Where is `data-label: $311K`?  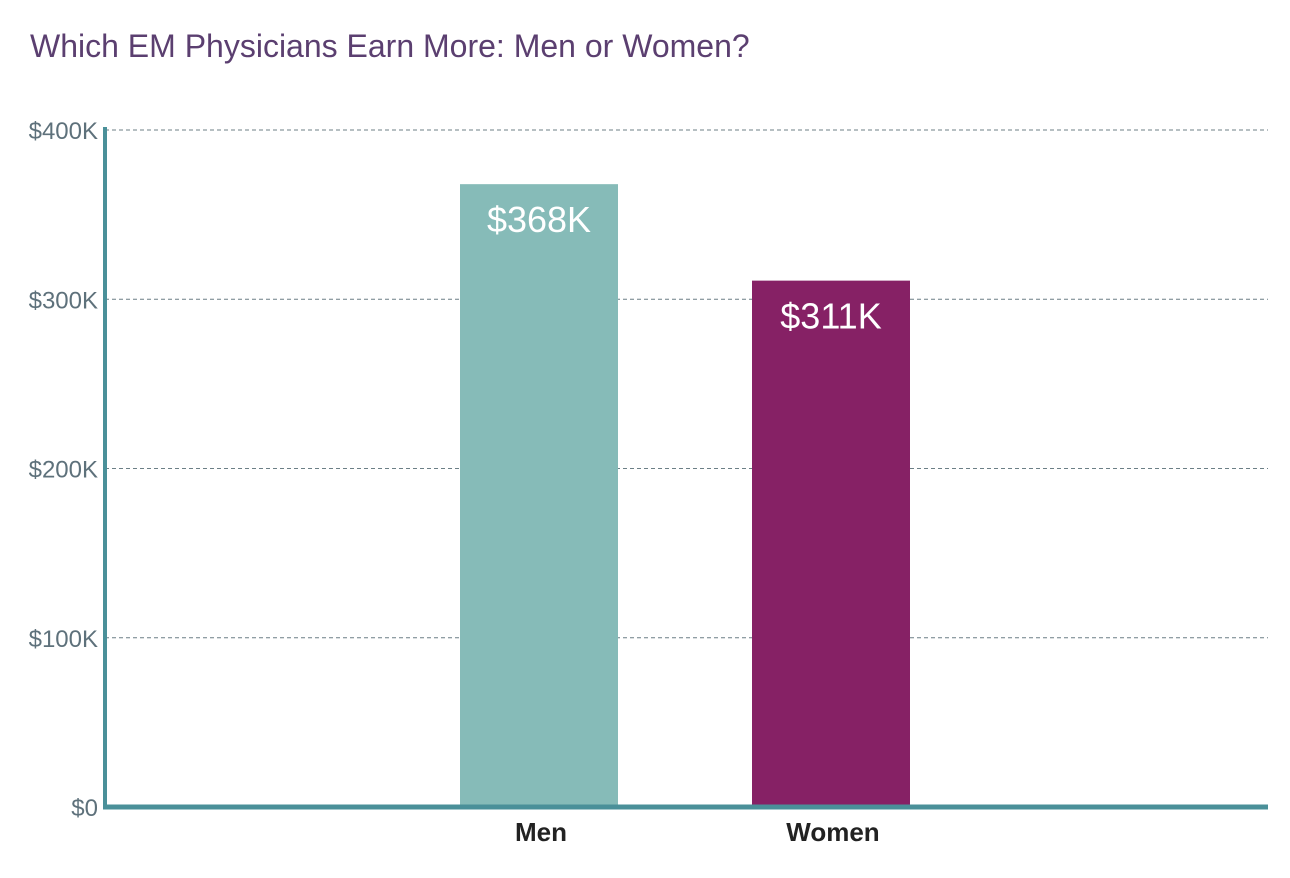
data-label: $311K is located at coordinates (830, 316).